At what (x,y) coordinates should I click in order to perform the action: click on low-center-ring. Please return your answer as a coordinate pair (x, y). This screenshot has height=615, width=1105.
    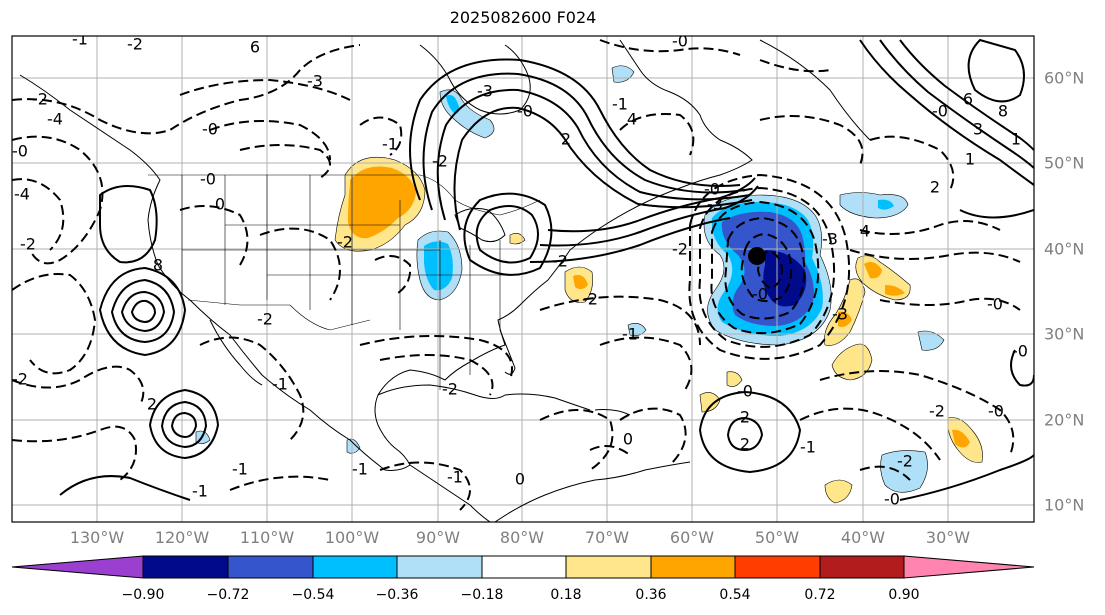
    Looking at the image, I should click on (508, 234).